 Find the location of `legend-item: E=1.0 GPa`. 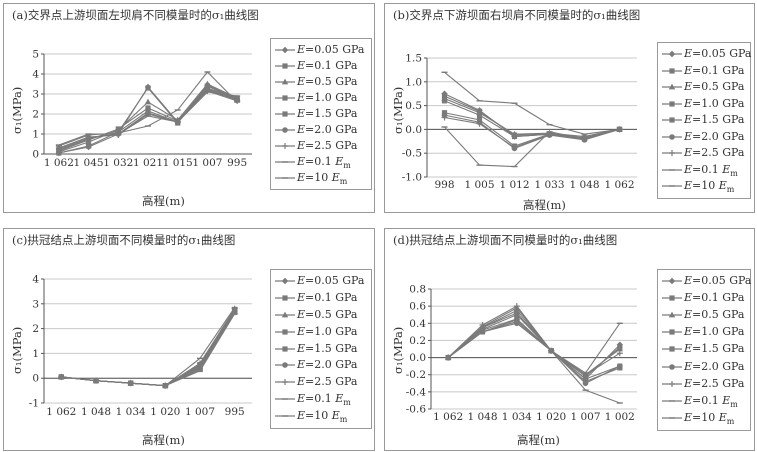

legend-item: E=1.0 GPa is located at coordinates (321, 98).